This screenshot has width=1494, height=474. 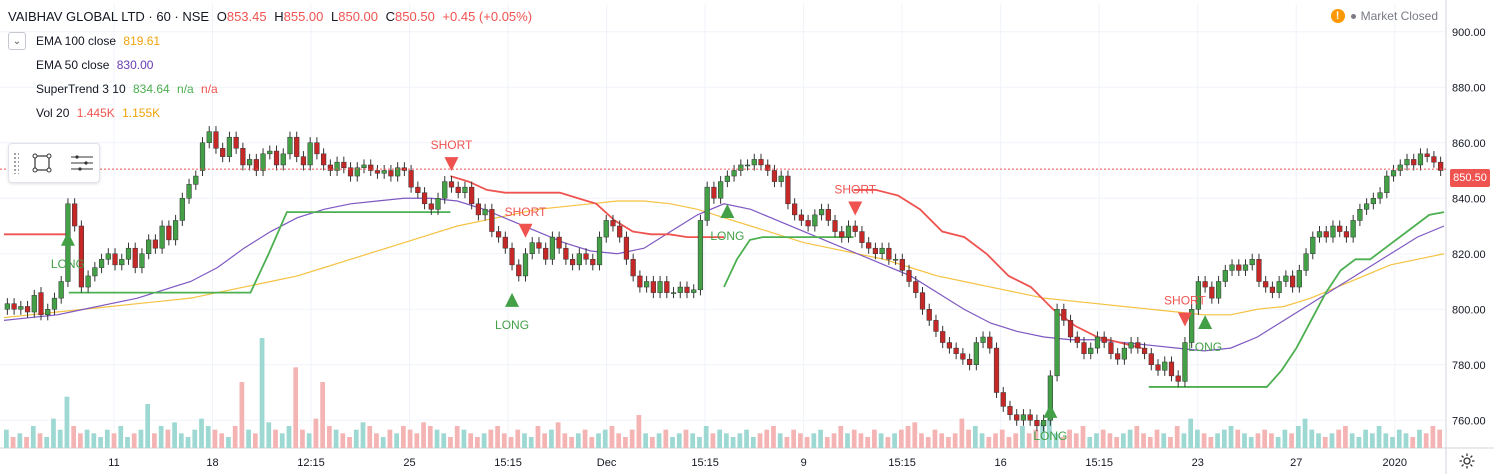 What do you see at coordinates (109, 16) in the screenshot?
I see `symbol-name: VAIBHAV GLOBAL LTD · 60 · NSE` at bounding box center [109, 16].